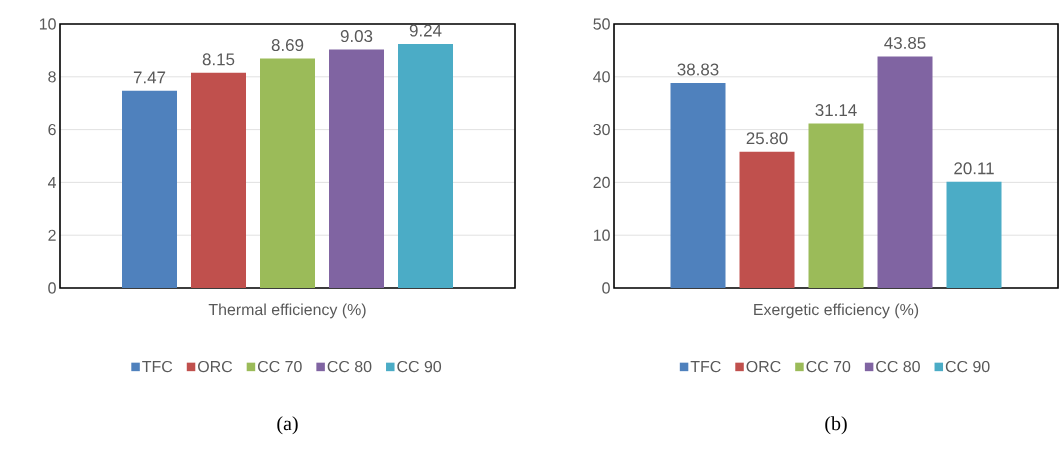 The width and height of the screenshot is (1062, 450). I want to click on y-tick-label: 6, so click(52, 129).